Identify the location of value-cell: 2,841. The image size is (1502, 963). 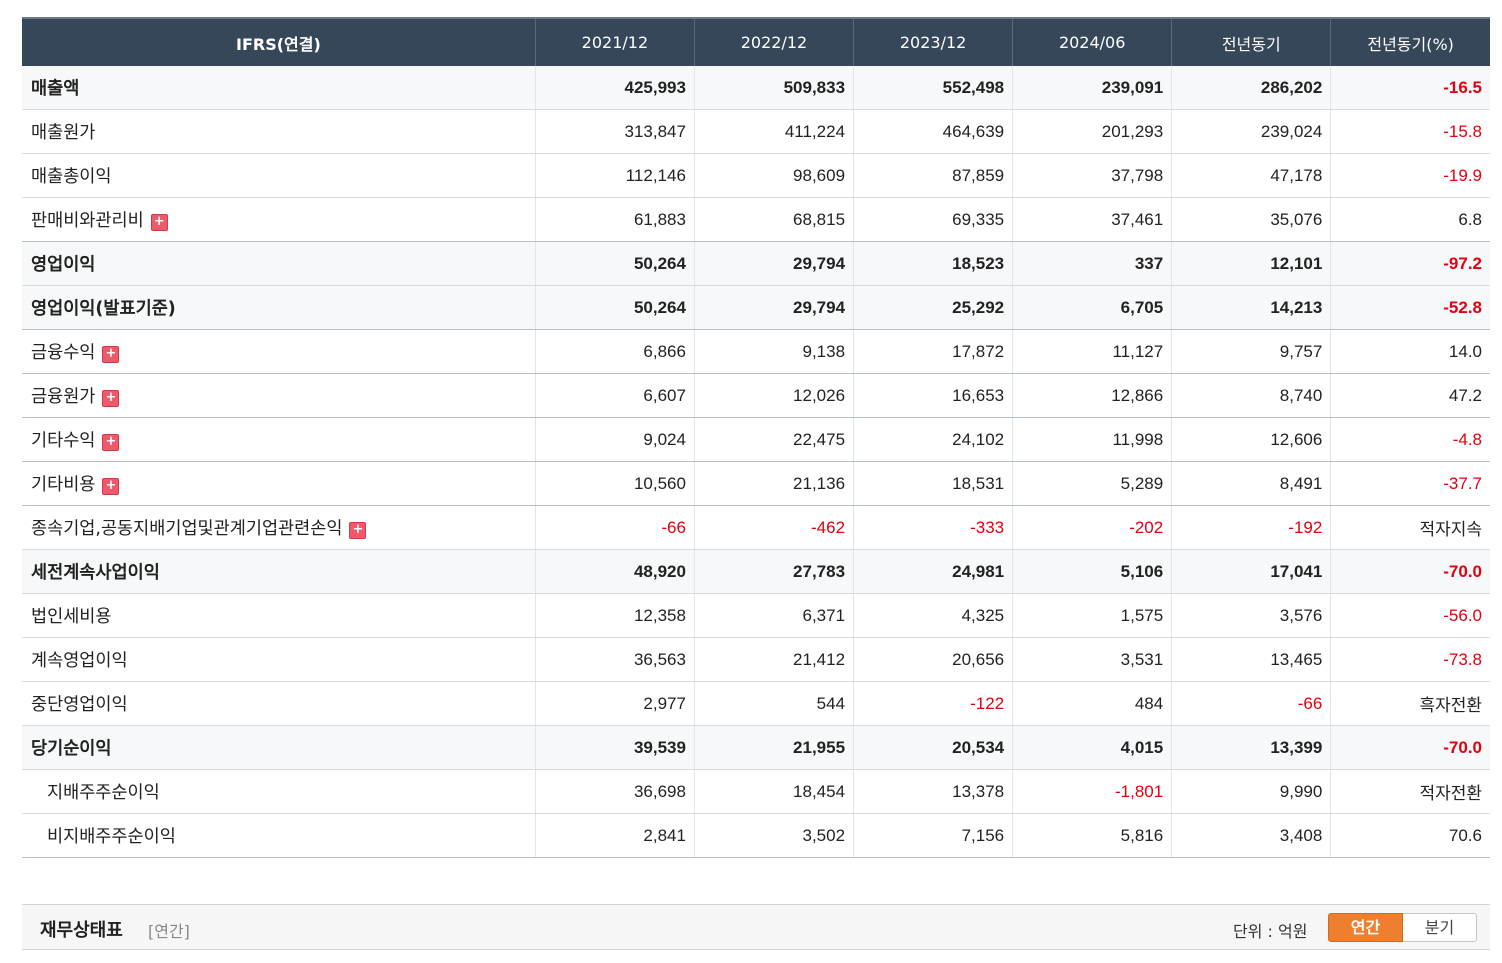
(614, 835).